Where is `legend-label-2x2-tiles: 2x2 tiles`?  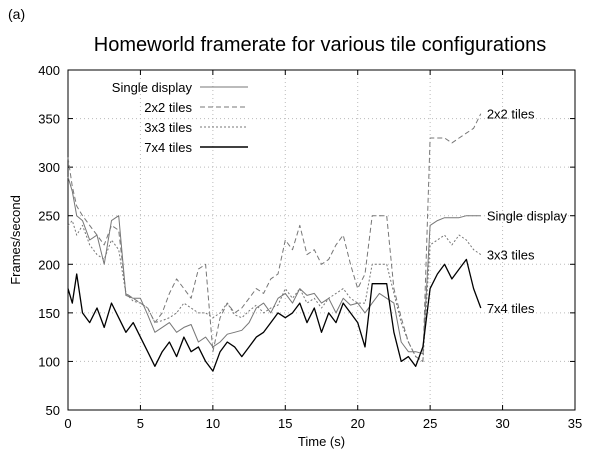 legend-label-2x2-tiles: 2x2 tiles is located at coordinates (168, 107).